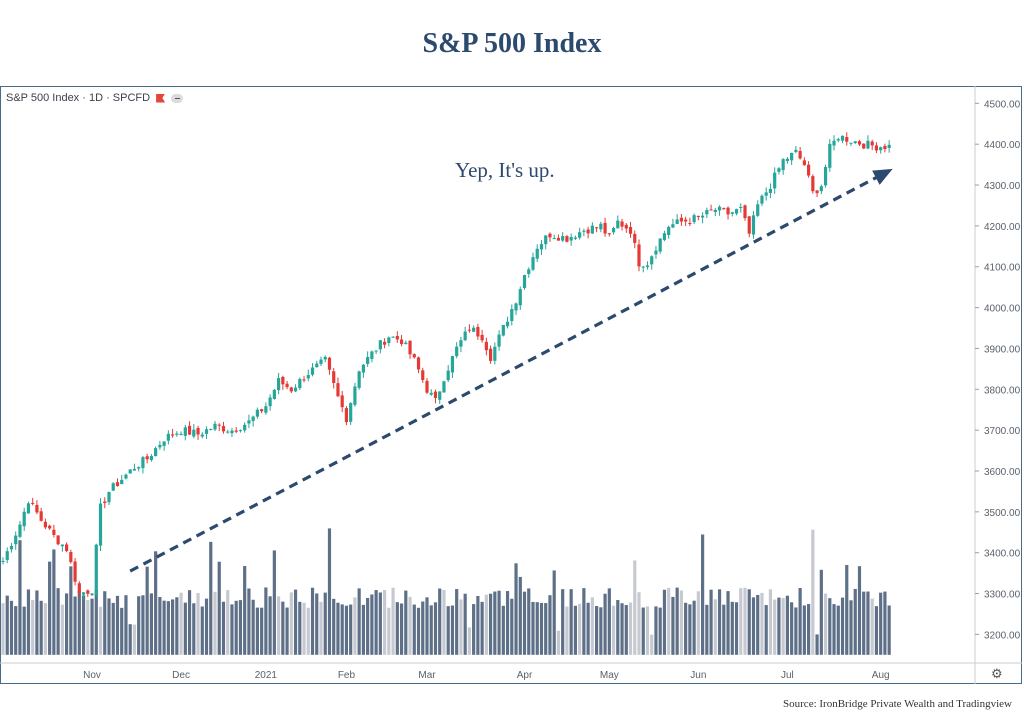 This screenshot has width=1024, height=726. What do you see at coordinates (997, 673) in the screenshot?
I see `settings-gear-icon: ⚙` at bounding box center [997, 673].